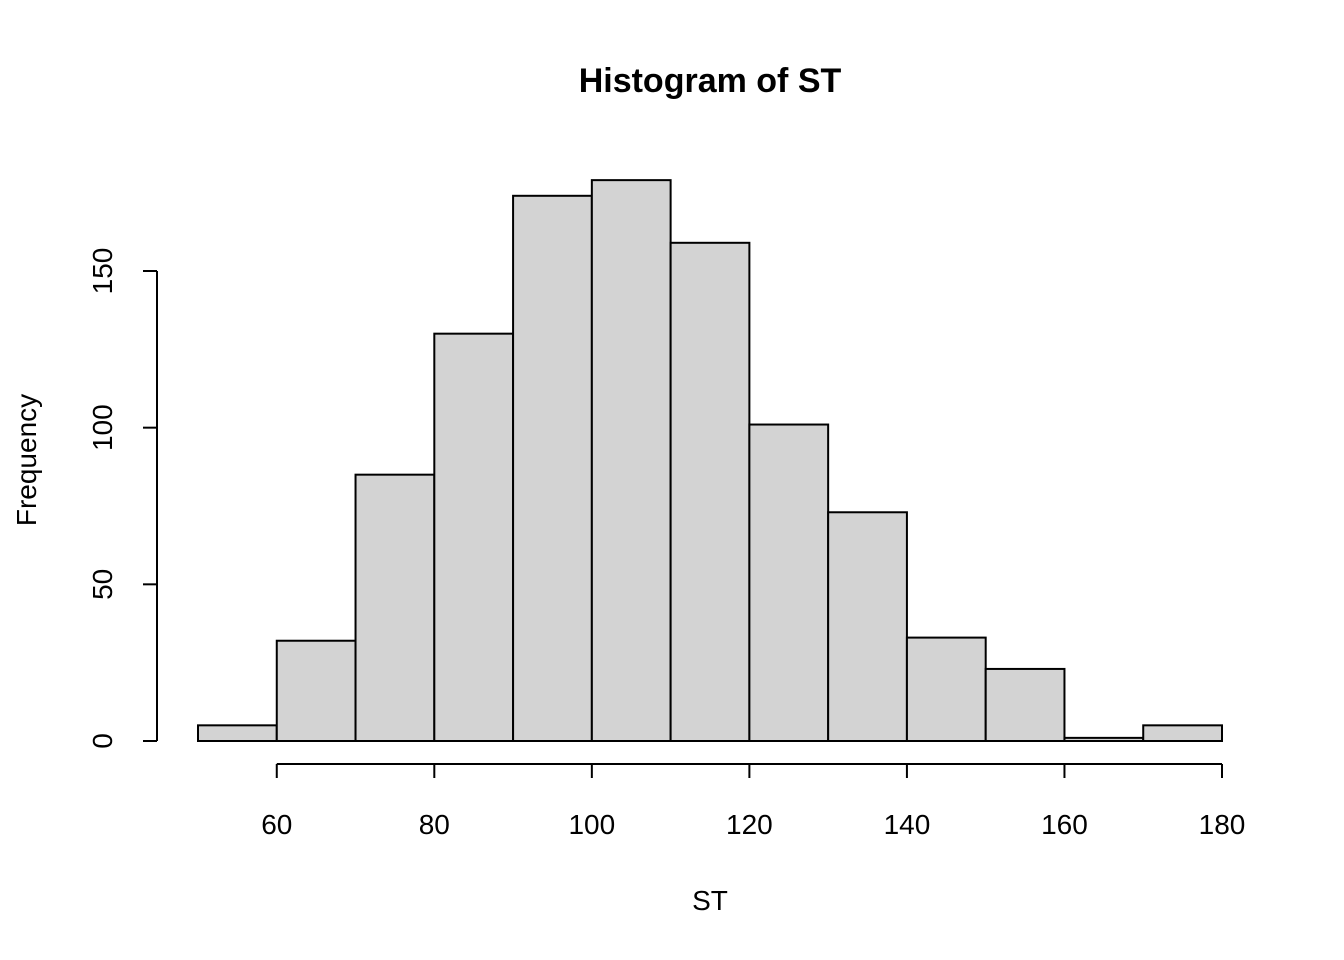  What do you see at coordinates (102, 271) in the screenshot?
I see `y-tick-label: 150` at bounding box center [102, 271].